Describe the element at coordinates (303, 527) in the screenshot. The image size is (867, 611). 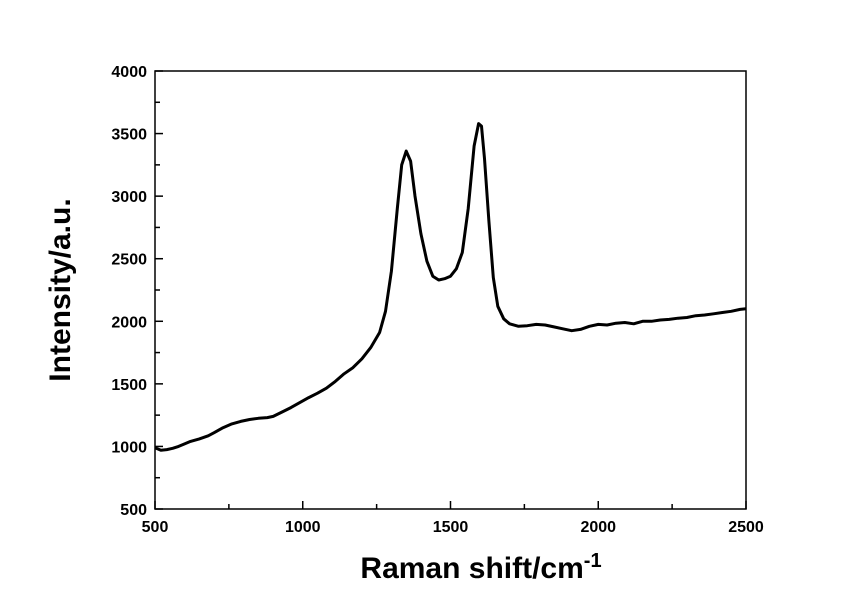
I see `x-tick-label: 1000` at that location.